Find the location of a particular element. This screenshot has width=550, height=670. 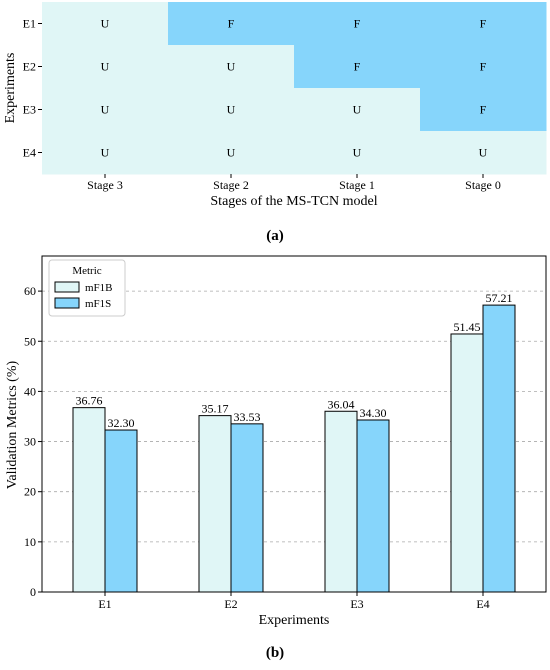

heatmap-y-tick-label: E1 is located at coordinates (29, 24).